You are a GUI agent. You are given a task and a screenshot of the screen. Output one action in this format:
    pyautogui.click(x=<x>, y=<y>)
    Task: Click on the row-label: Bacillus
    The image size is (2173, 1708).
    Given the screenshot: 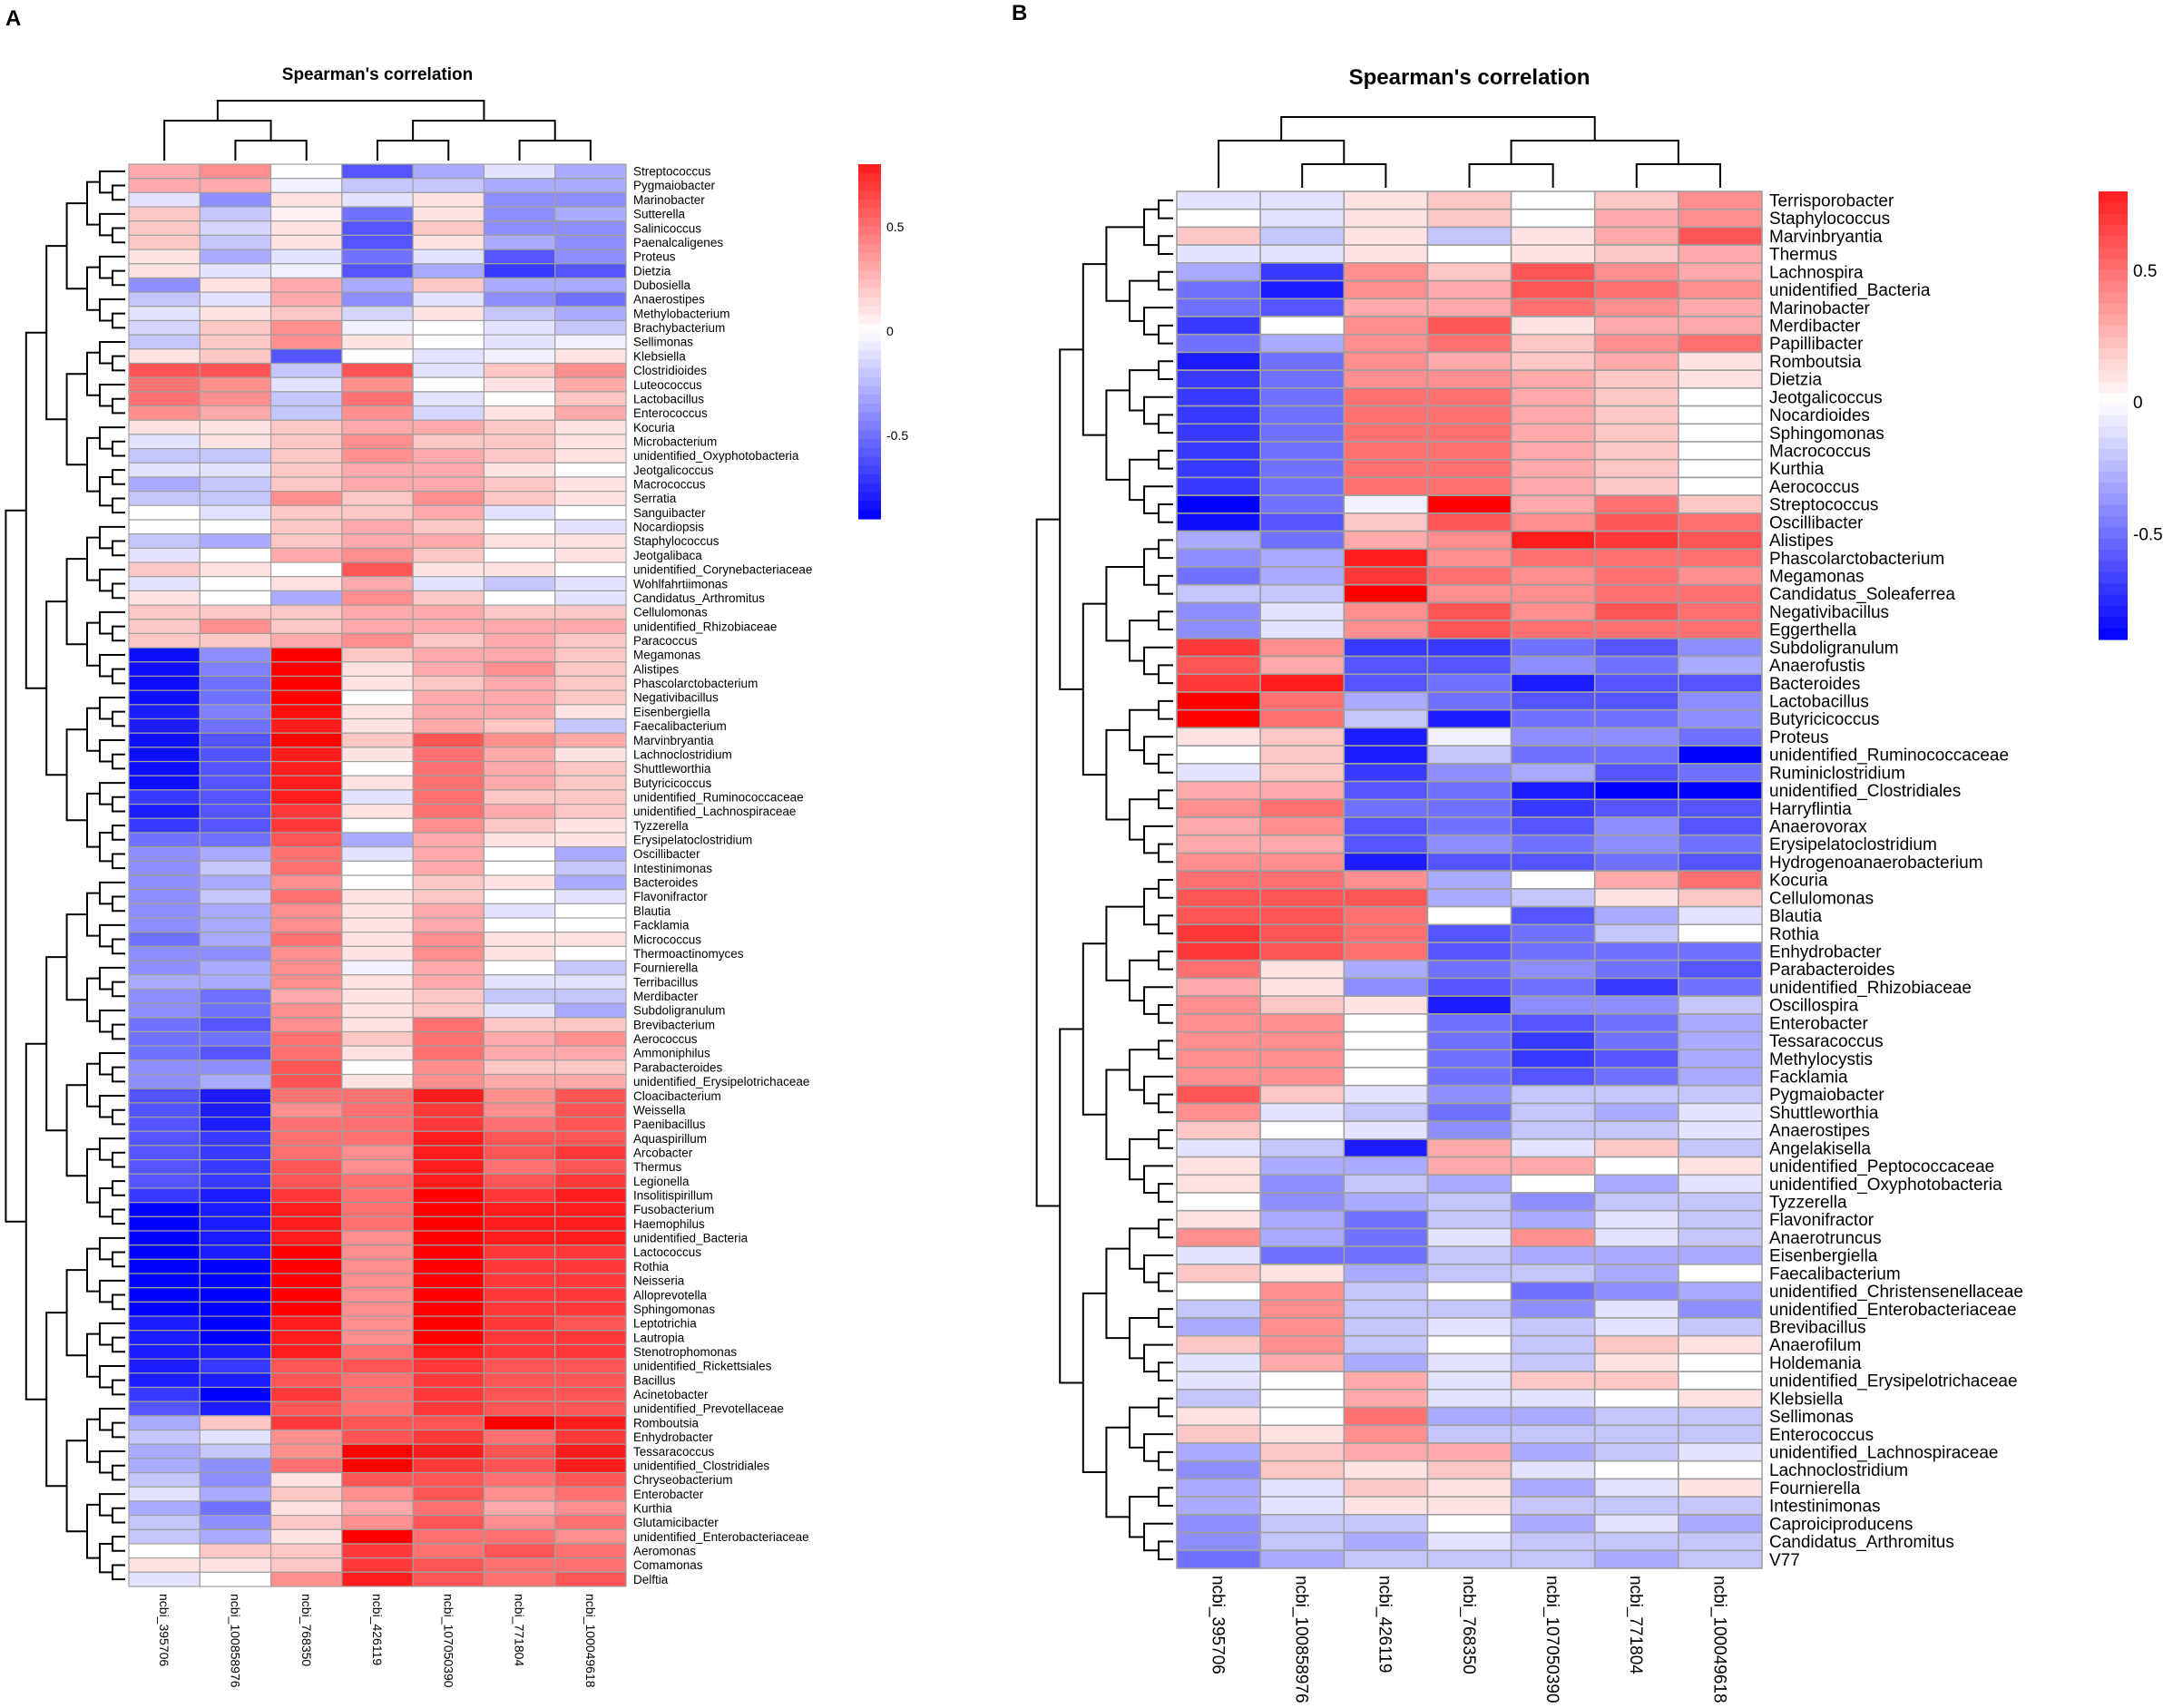 What is the action you would take?
    pyautogui.click(x=654, y=1380)
    